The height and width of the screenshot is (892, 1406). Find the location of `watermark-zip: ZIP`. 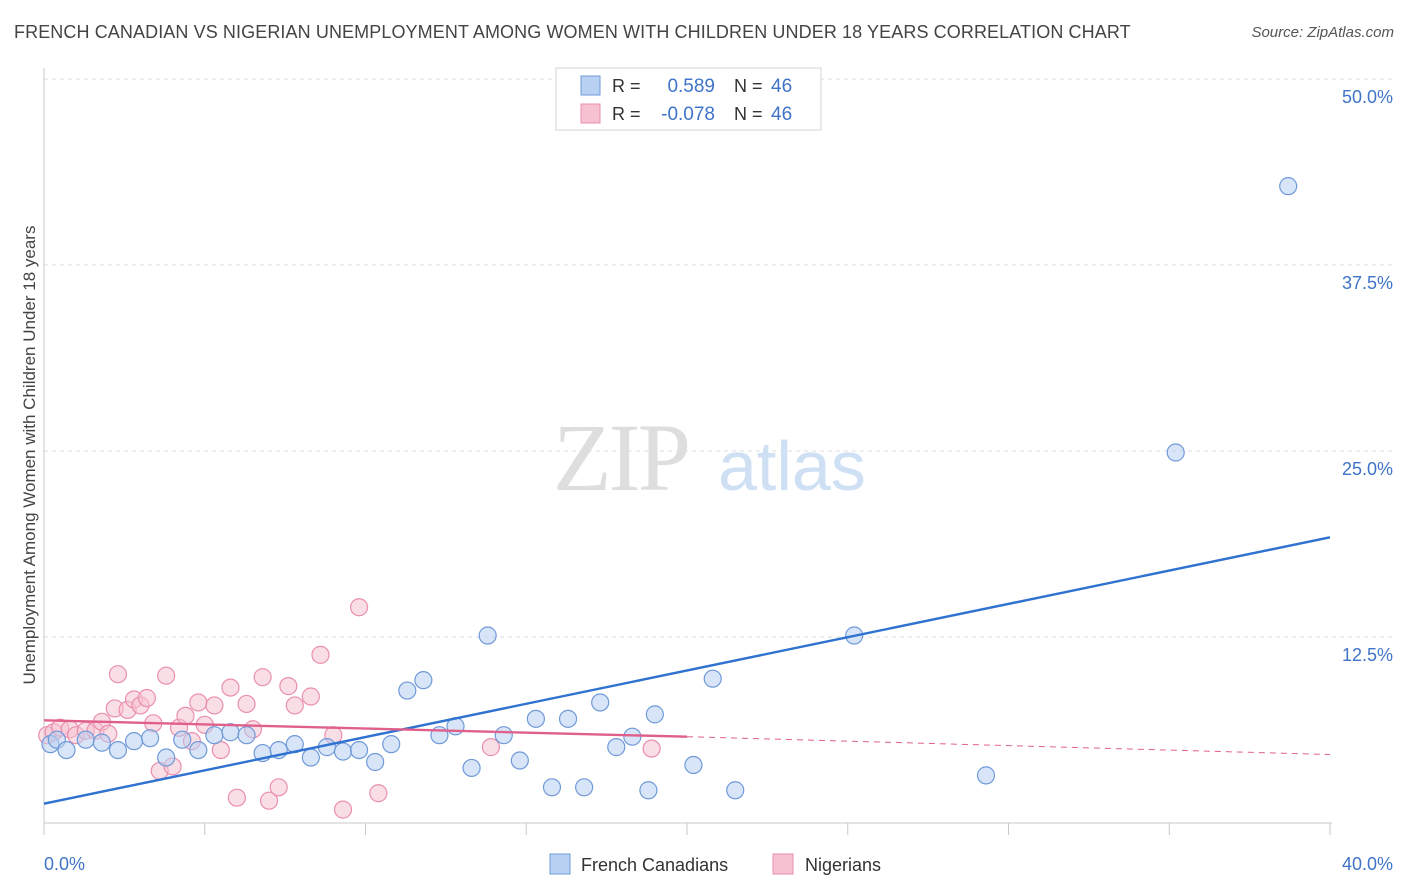

watermark-zip: ZIP is located at coordinates (620, 457).